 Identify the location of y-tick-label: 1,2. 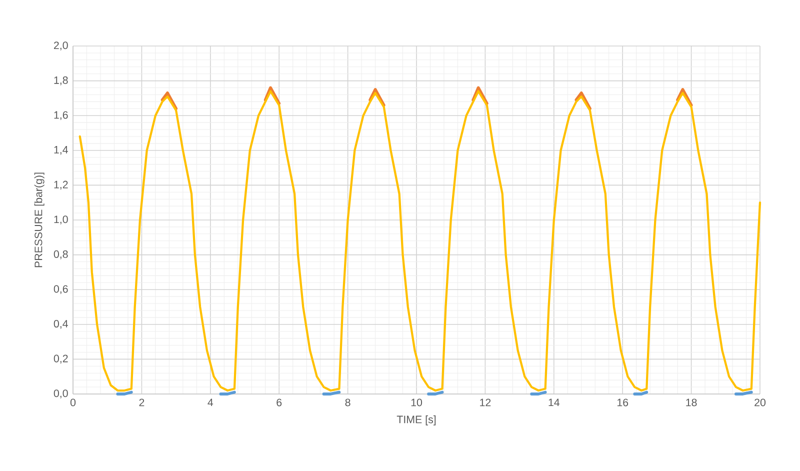
(61, 185).